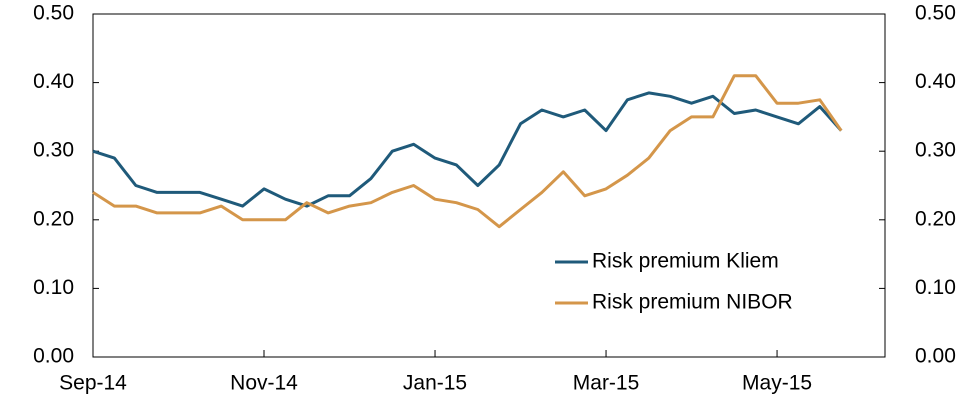 The height and width of the screenshot is (414, 977). I want to click on y2-tick-label: 0.40, so click(935, 81).